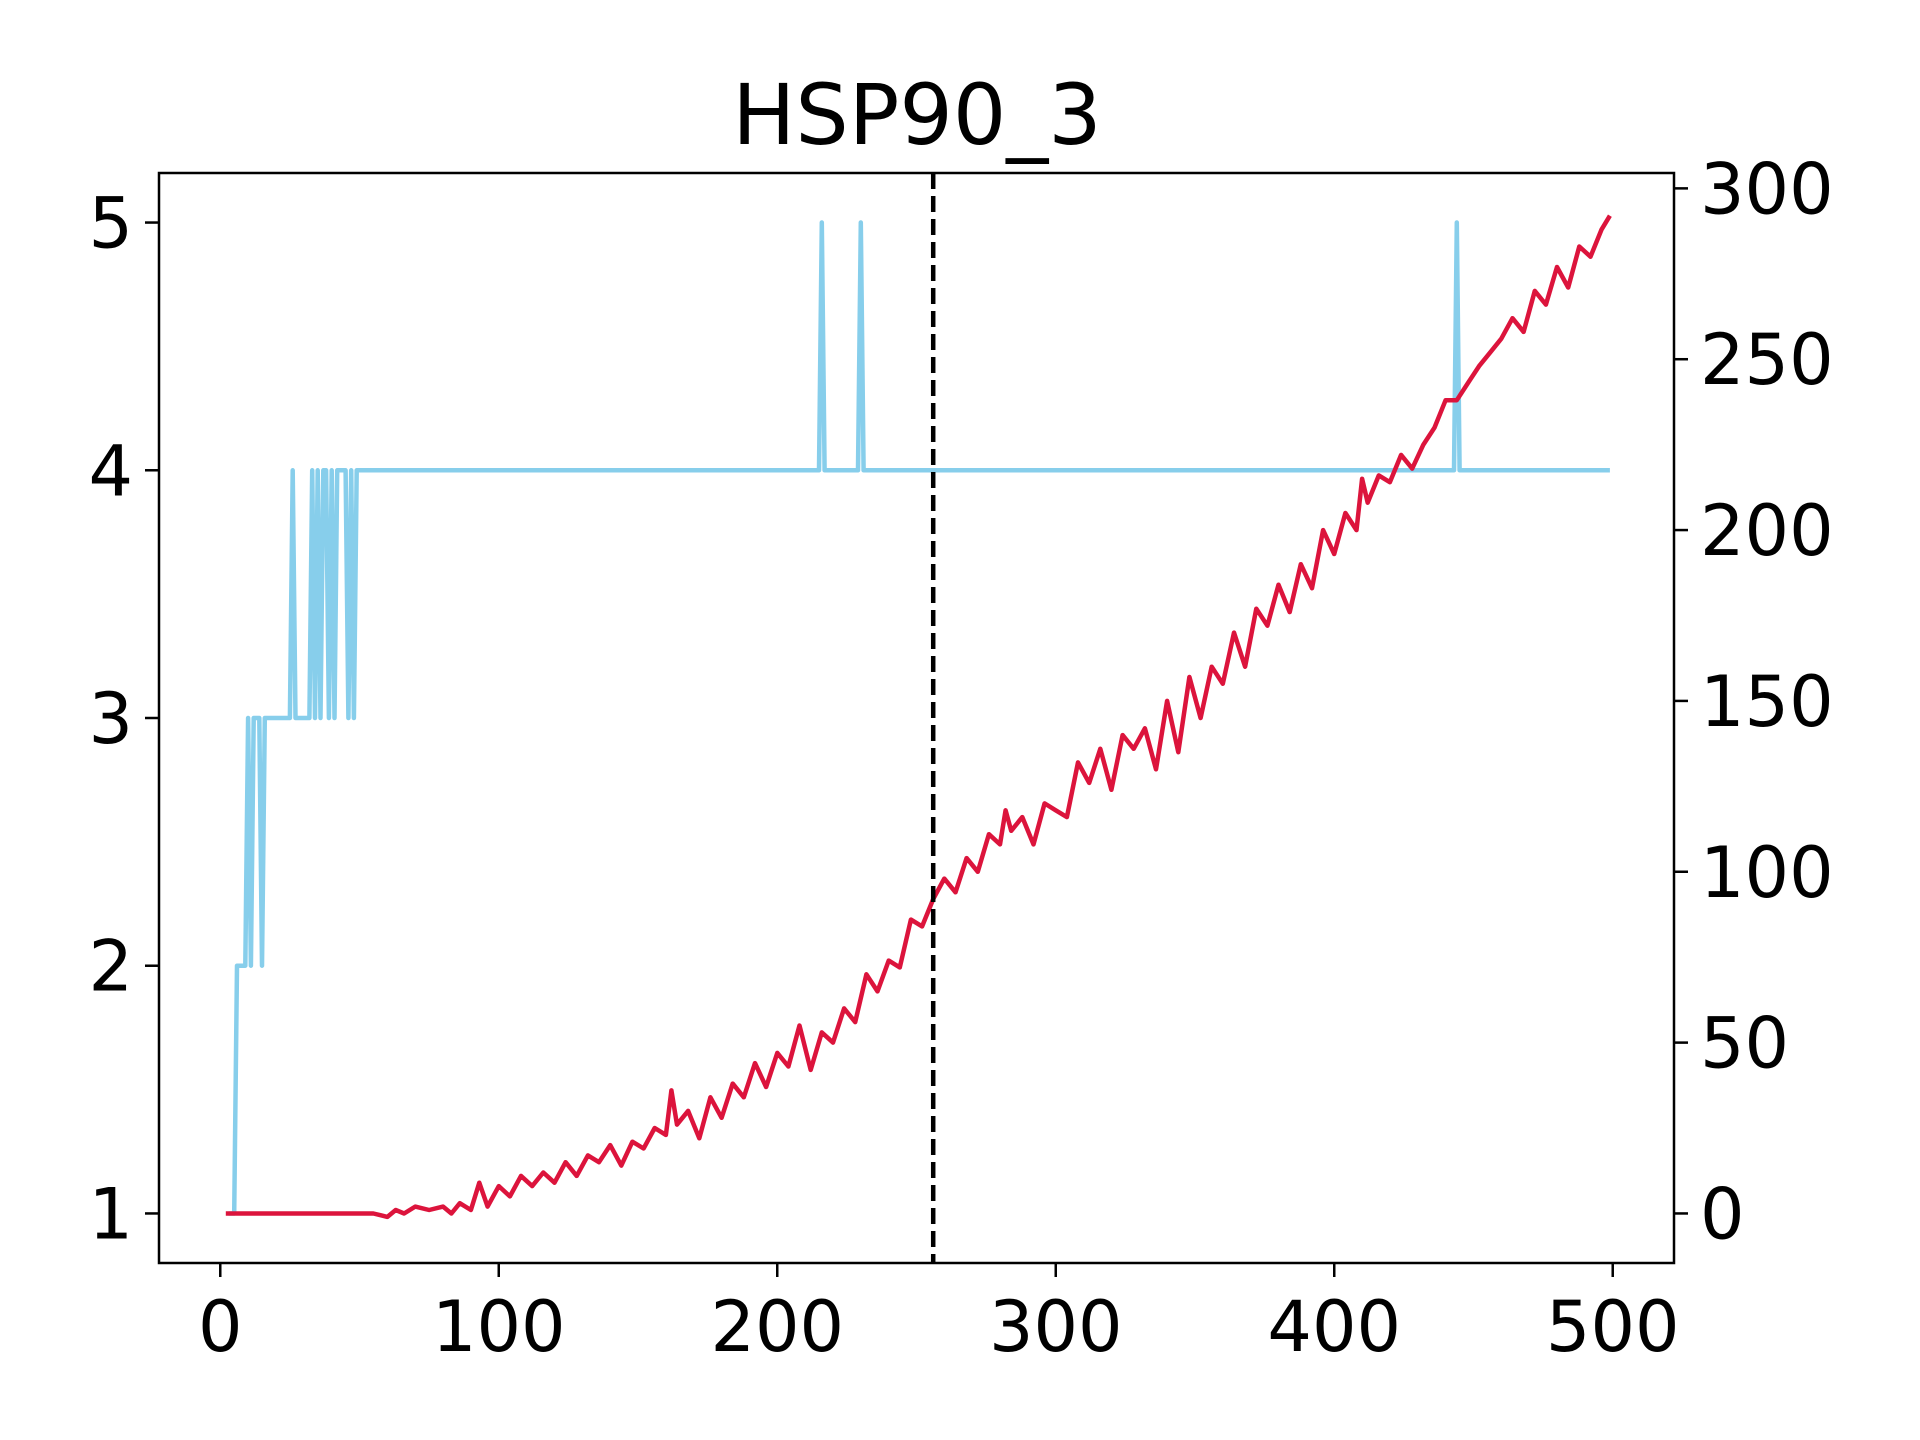 This screenshot has width=1920, height=1440. Describe the element at coordinates (1767, 360) in the screenshot. I see `y2-tick-label: 250` at that location.